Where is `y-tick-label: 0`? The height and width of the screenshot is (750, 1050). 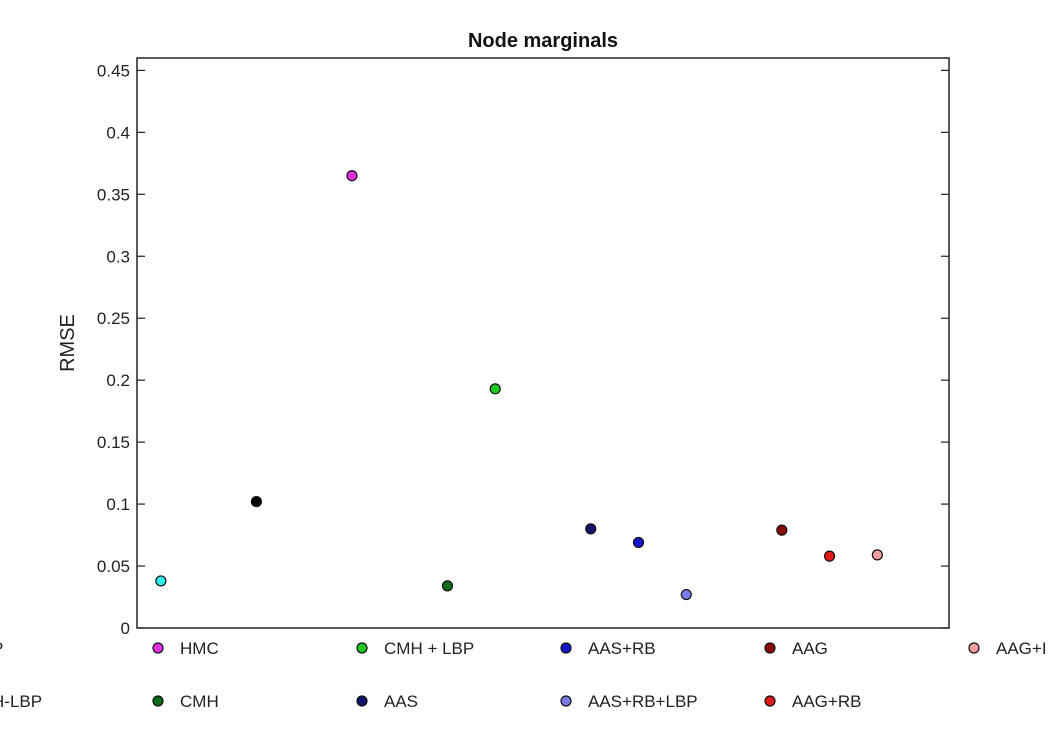
y-tick-label: 0 is located at coordinates (125, 628).